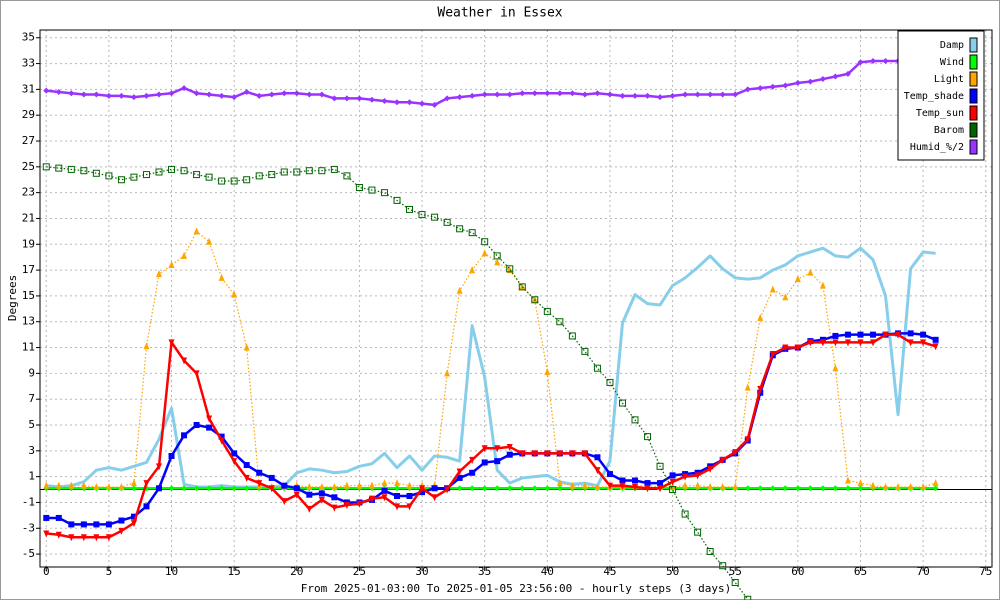  I want to click on y-tick-label: -5, so click(28, 553).